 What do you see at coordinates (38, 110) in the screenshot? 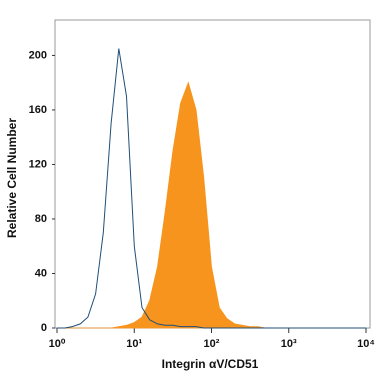
I see `y-tick-label: 160` at bounding box center [38, 110].